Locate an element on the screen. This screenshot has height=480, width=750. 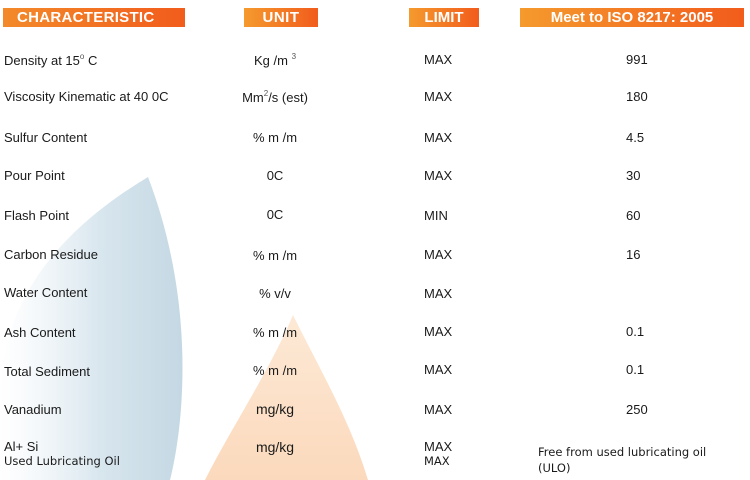
row-vanadium-unit: mg/kg is located at coordinates (275, 409).